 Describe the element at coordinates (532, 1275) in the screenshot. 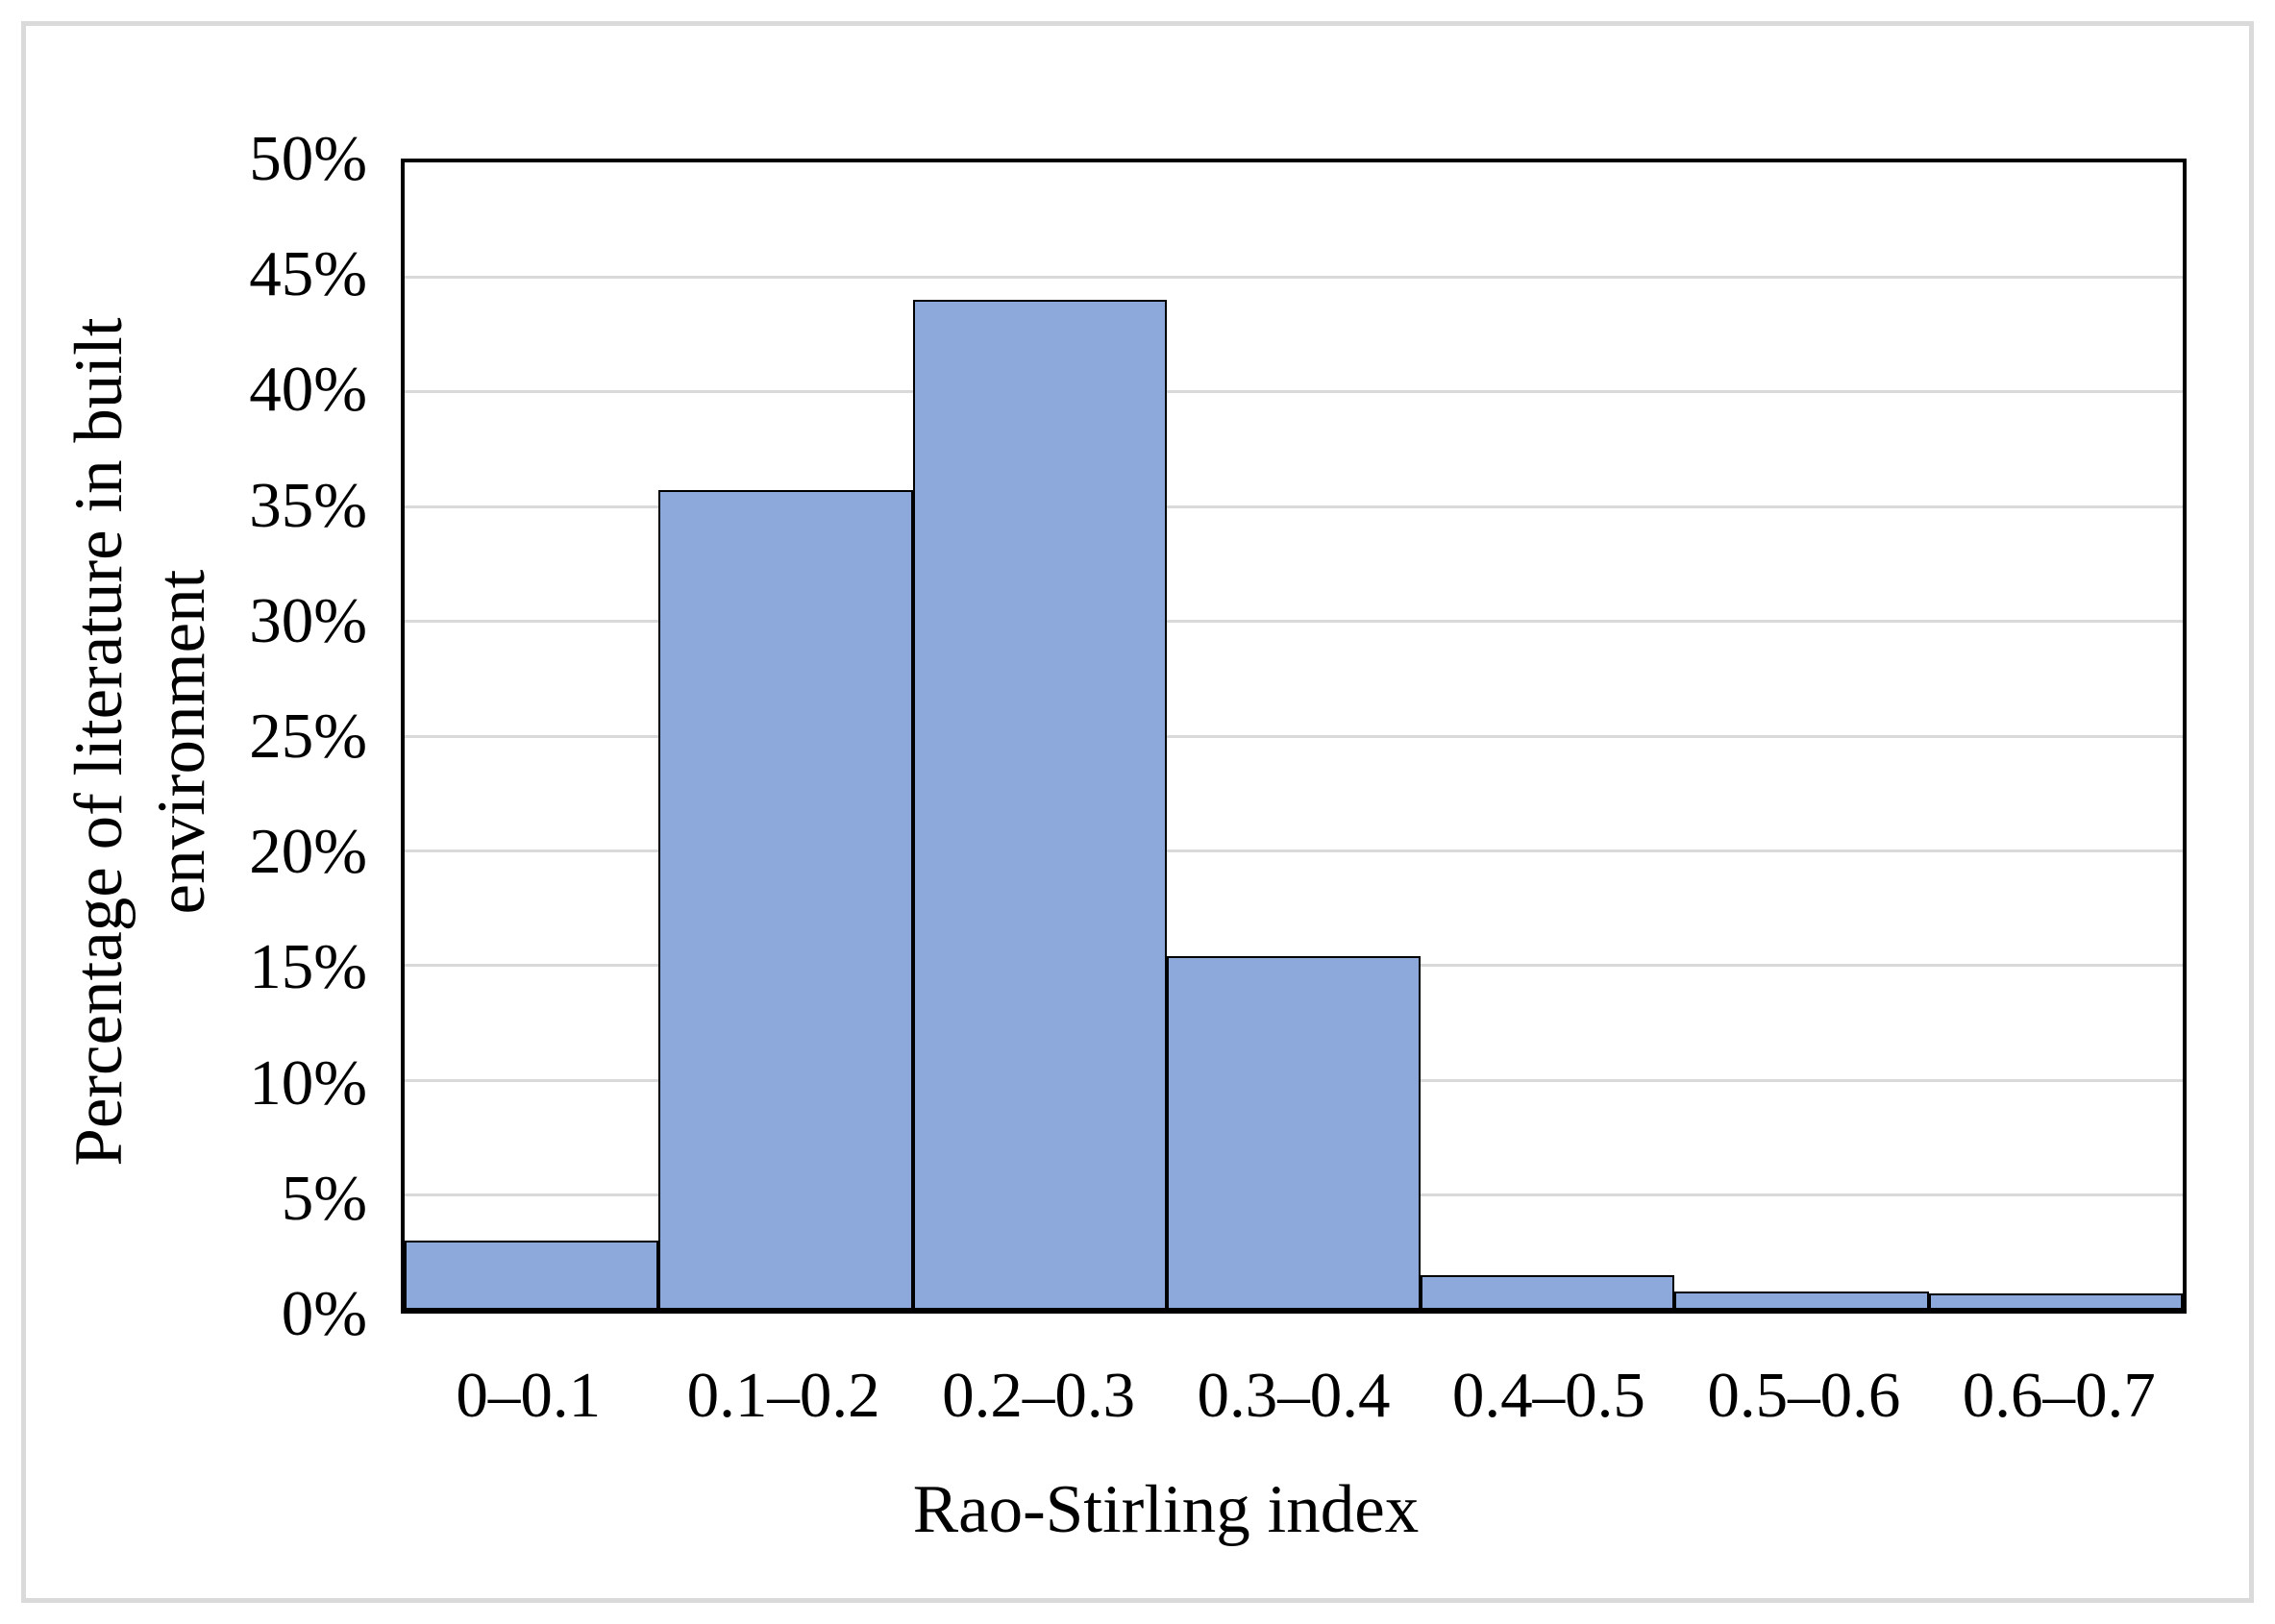

I see `bar-0–0.1` at that location.